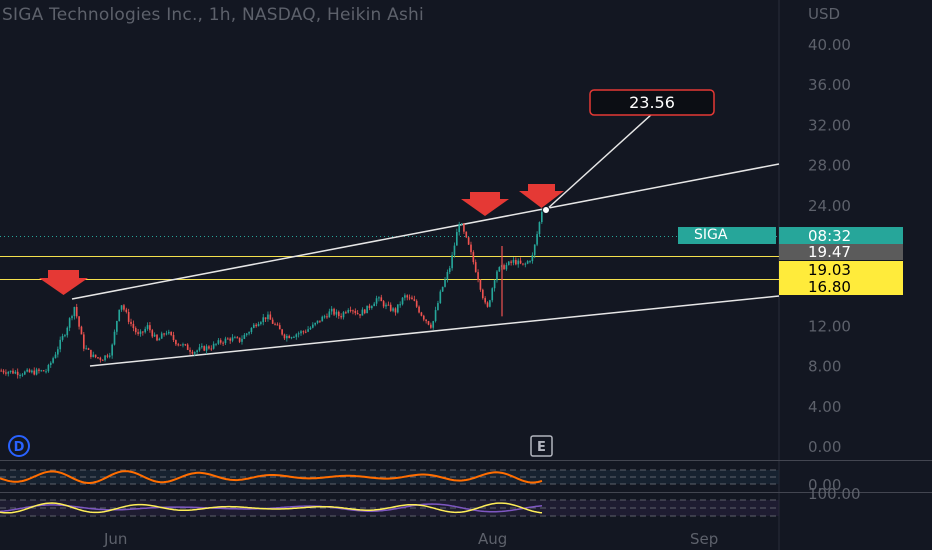 The width and height of the screenshot is (932, 550). I want to click on oscillator-pane-1: 0.00, so click(420, 481).